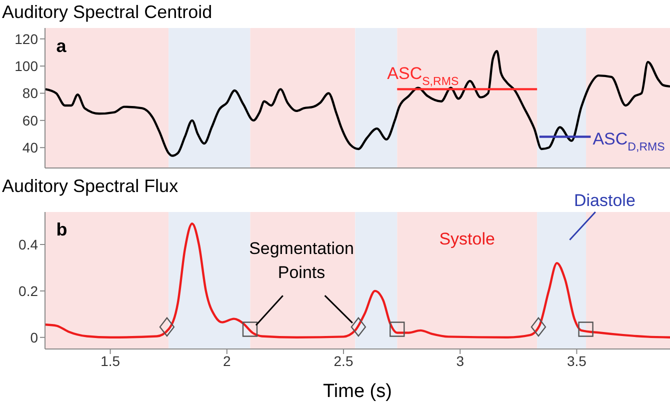 The width and height of the screenshot is (670, 406). What do you see at coordinates (34, 337) in the screenshot?
I see `y-tick-label: 0` at bounding box center [34, 337].